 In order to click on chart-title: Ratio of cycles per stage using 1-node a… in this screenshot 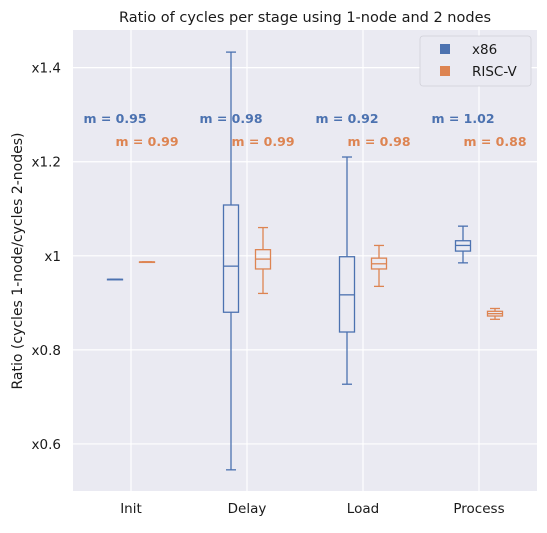, I will do `click(305, 18)`.